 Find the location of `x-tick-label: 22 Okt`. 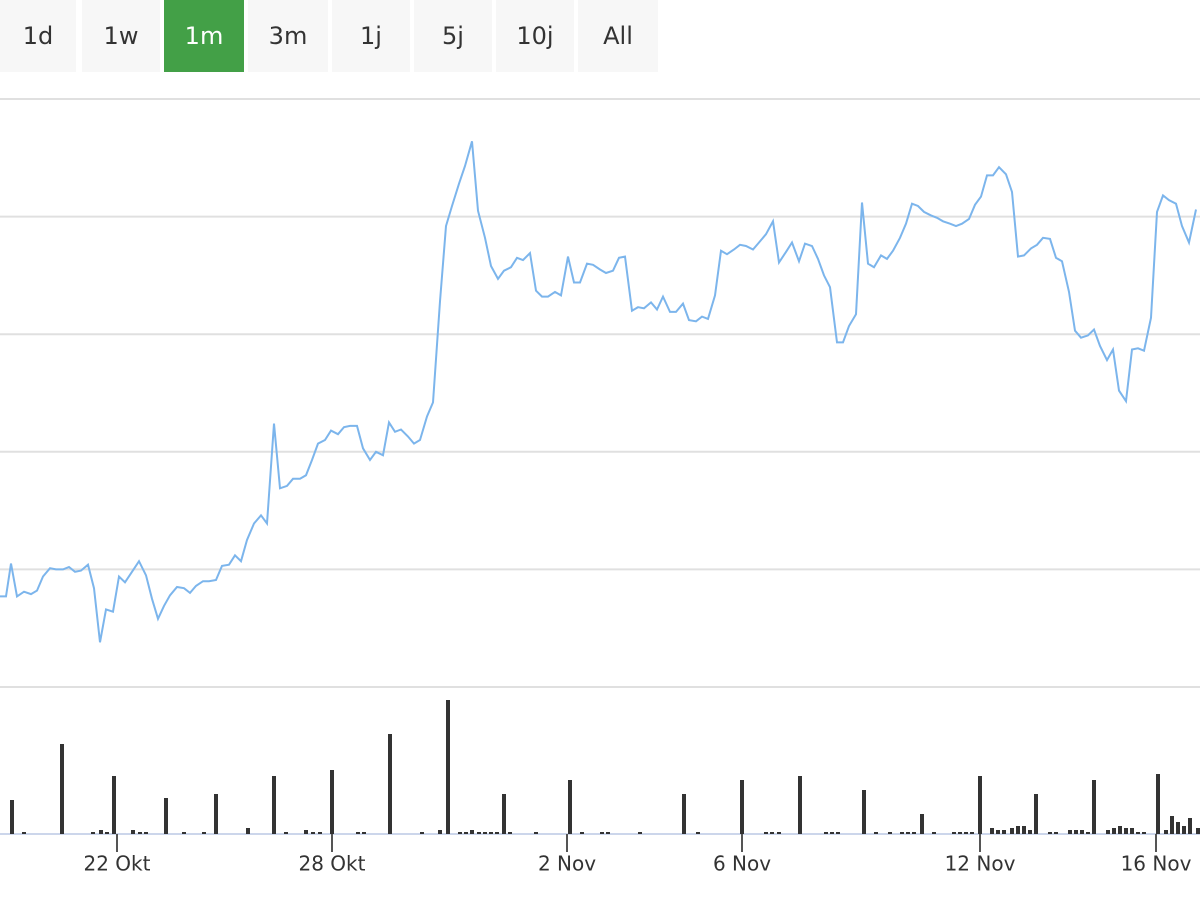

x-tick-label: 22 Okt is located at coordinates (117, 864).